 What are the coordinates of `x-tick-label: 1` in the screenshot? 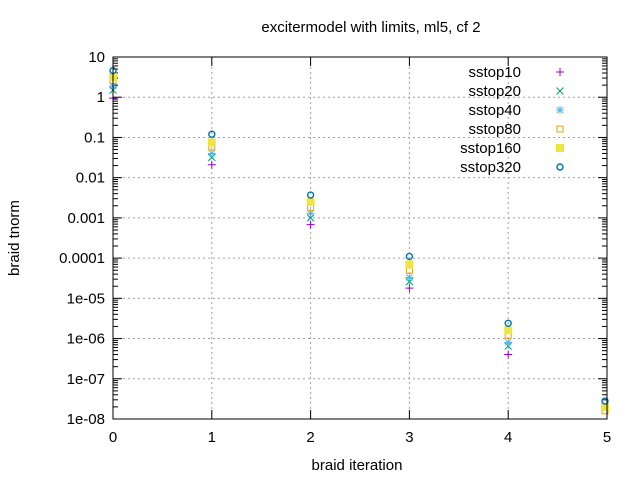 It's located at (212, 437).